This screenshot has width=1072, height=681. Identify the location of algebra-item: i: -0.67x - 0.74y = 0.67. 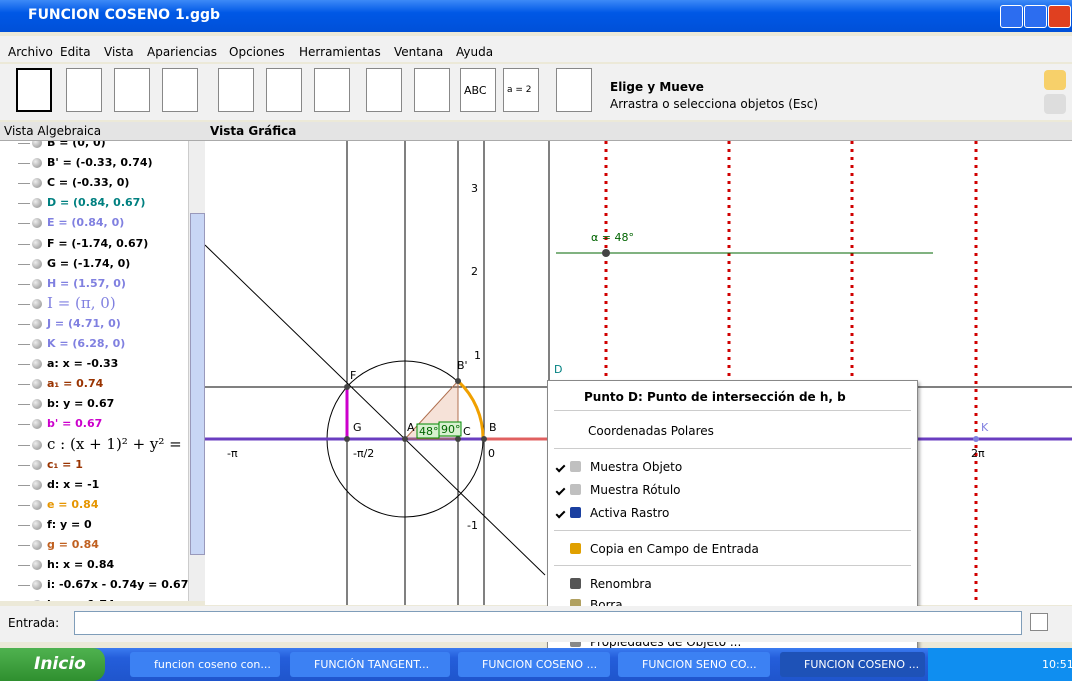
(94, 585).